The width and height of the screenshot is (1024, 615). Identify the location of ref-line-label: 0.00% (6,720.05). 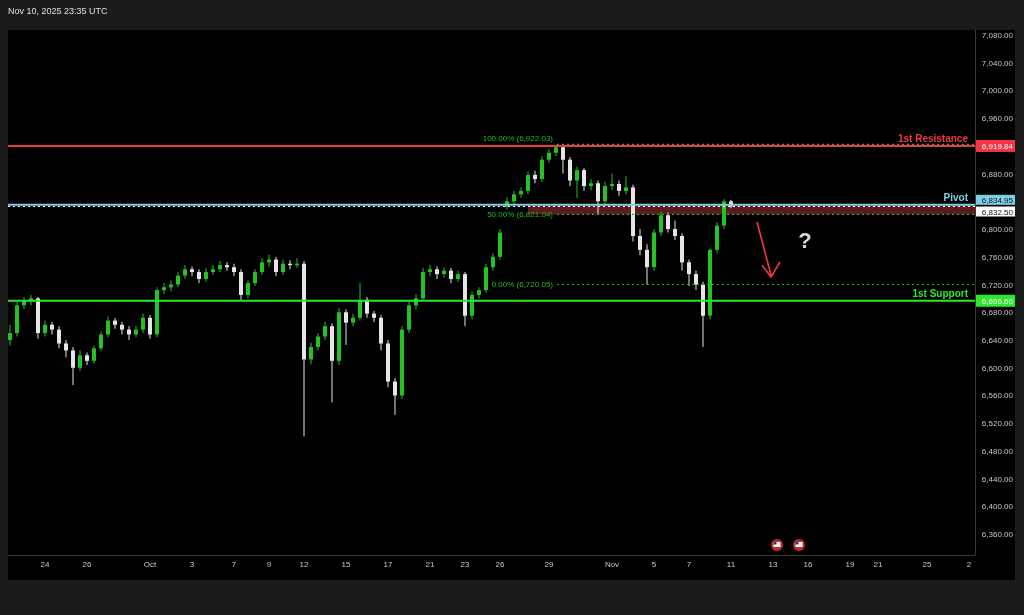
(522, 285).